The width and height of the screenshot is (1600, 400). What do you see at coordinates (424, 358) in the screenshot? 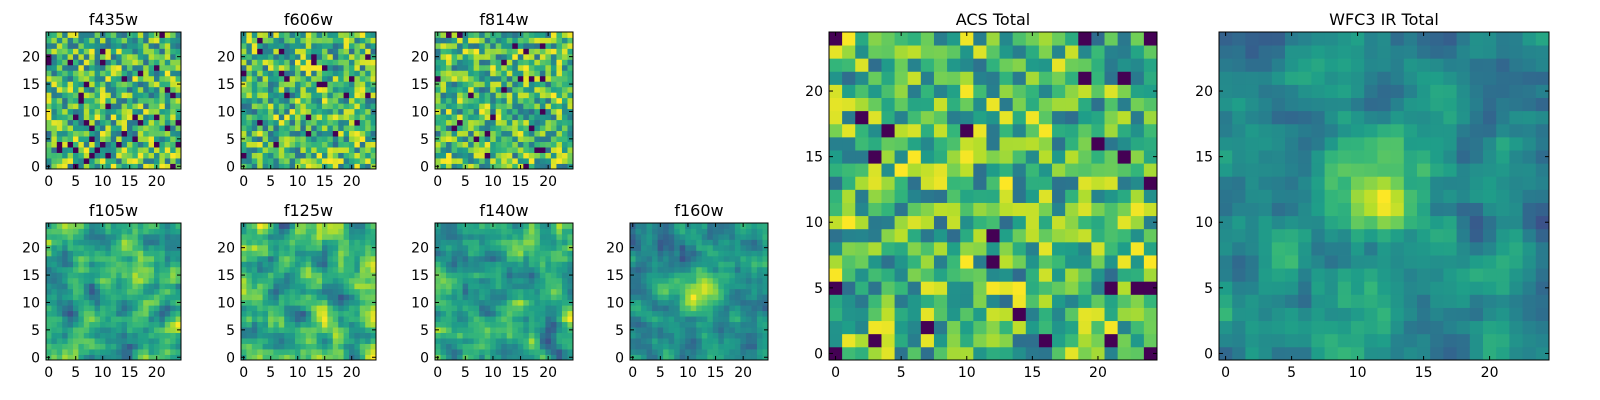
I see `y-tick-label: 0` at bounding box center [424, 358].